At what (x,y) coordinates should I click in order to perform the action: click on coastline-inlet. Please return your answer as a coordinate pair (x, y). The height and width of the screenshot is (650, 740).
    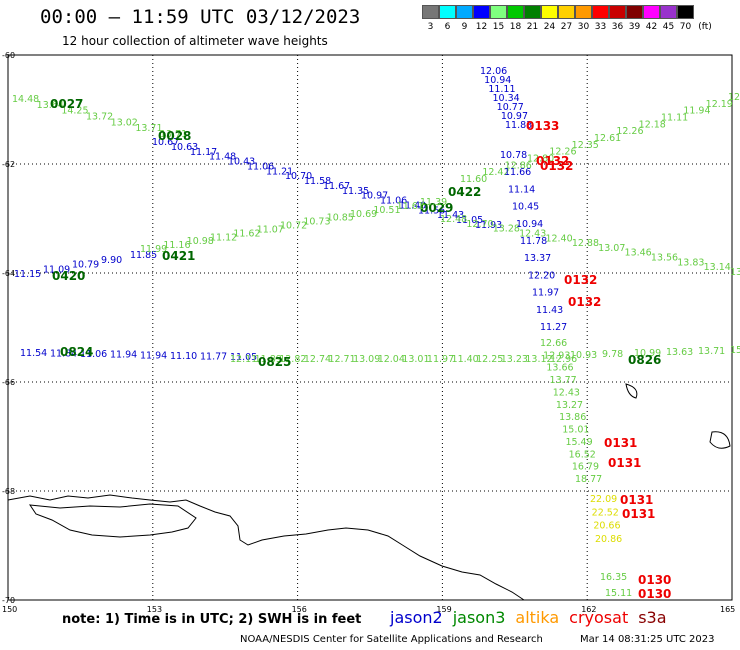
    Looking at the image, I should click on (112, 520).